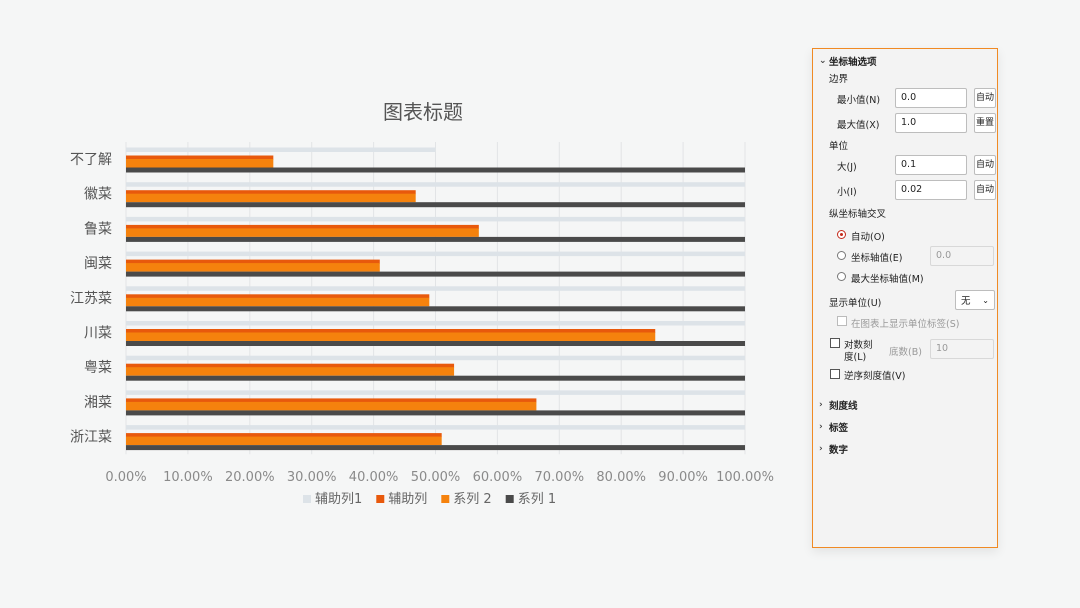  Describe the element at coordinates (985, 123) in the screenshot. I see `max-reset-button: 重置` at that location.